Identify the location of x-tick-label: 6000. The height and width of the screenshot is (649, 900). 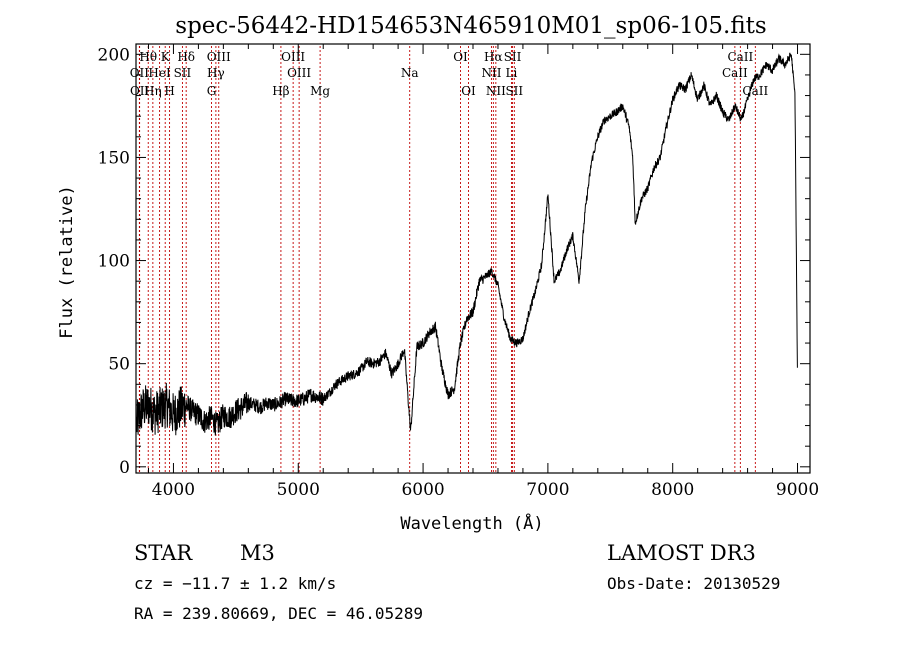
(422, 490).